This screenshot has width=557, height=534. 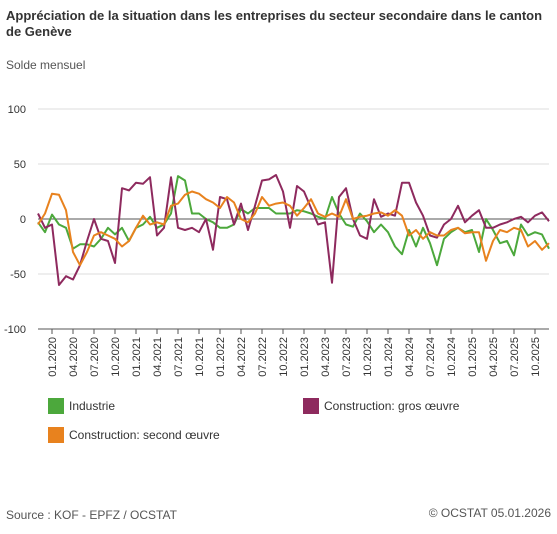 I want to click on x-tick-label: 07.2025, so click(x=515, y=357).